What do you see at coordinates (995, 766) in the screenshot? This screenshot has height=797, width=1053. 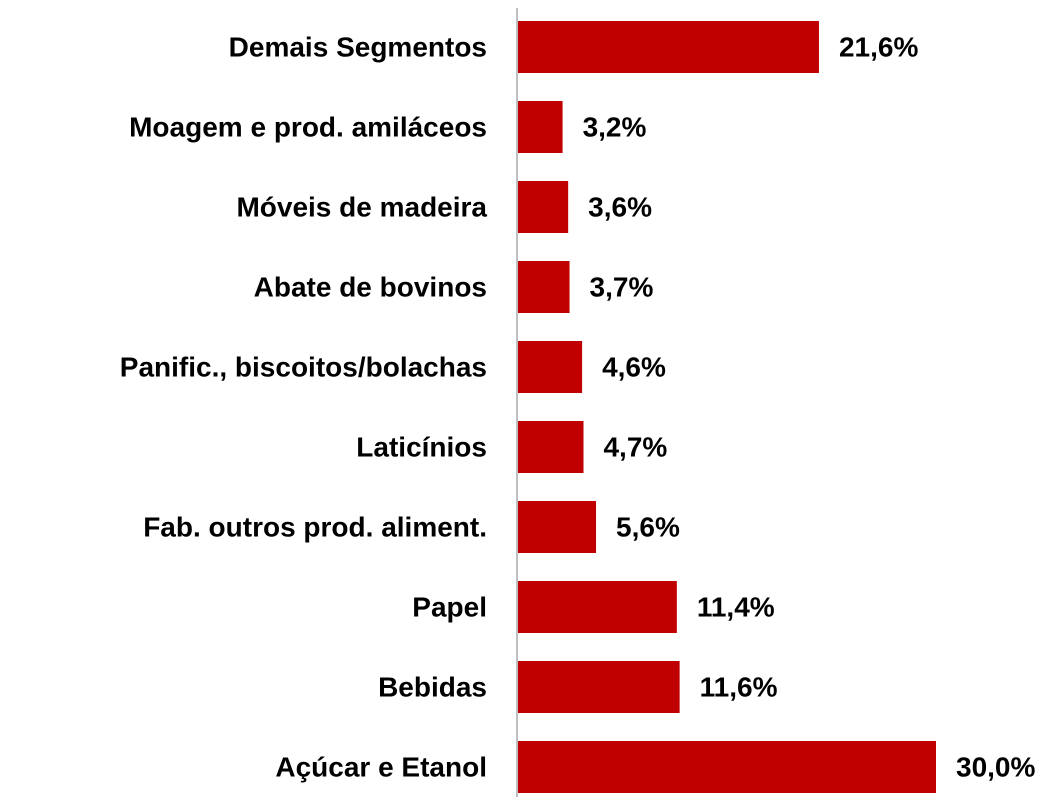 I see `data-label: 30,0%` at bounding box center [995, 766].